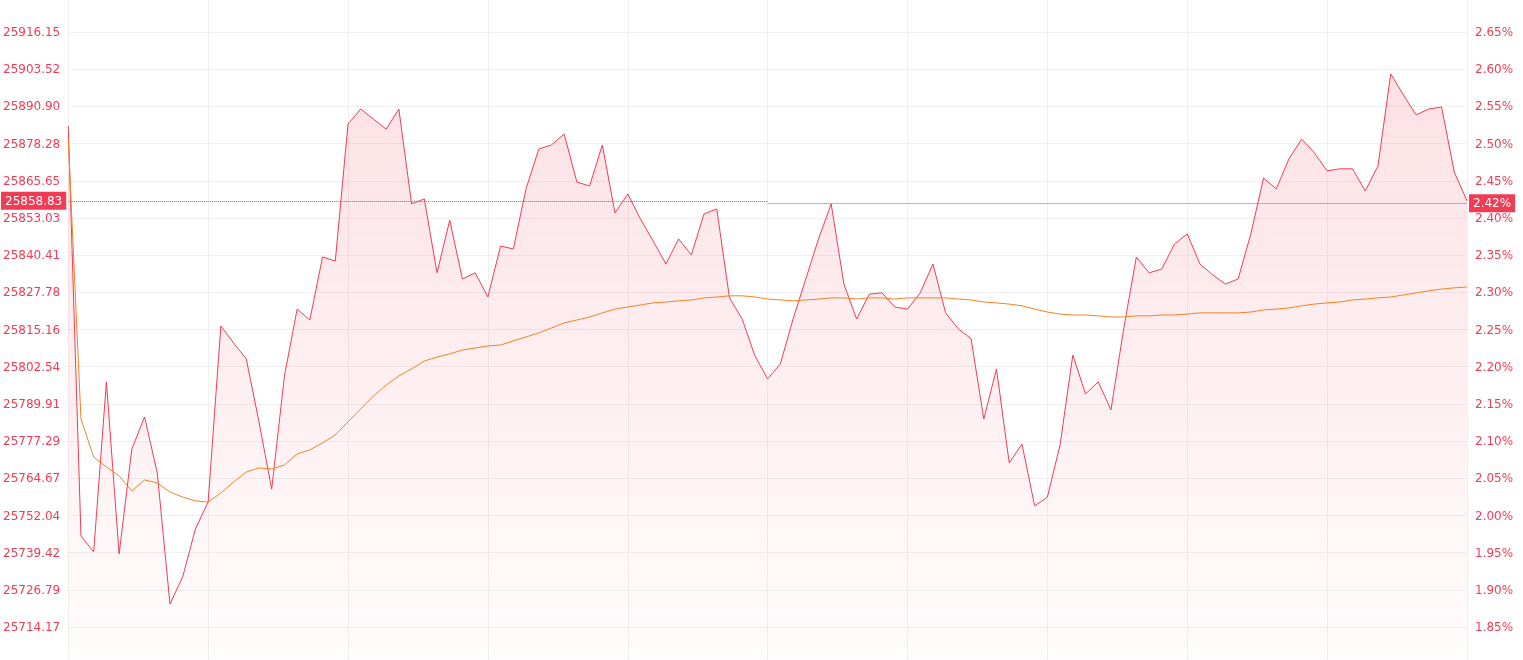 Image resolution: width=1523 pixels, height=660 pixels. What do you see at coordinates (1494, 552) in the screenshot?
I see `y2-tick-label: 1.95%` at bounding box center [1494, 552].